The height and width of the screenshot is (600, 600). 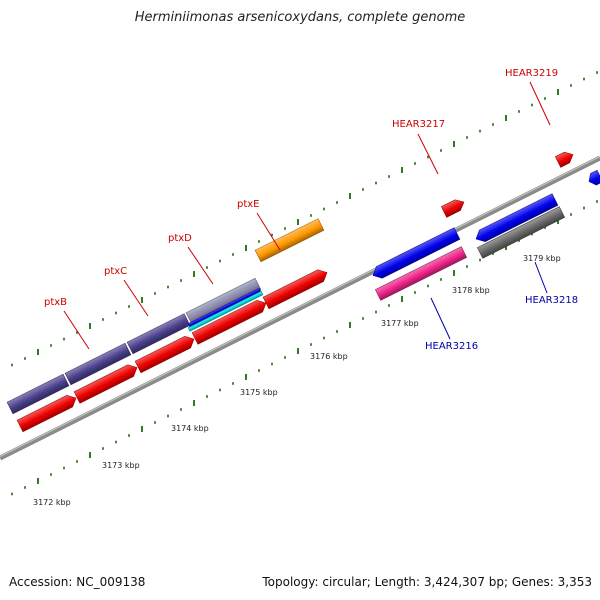 What do you see at coordinates (551, 300) in the screenshot?
I see `gene-label-HEAR3218: HEAR3218` at bounding box center [551, 300].